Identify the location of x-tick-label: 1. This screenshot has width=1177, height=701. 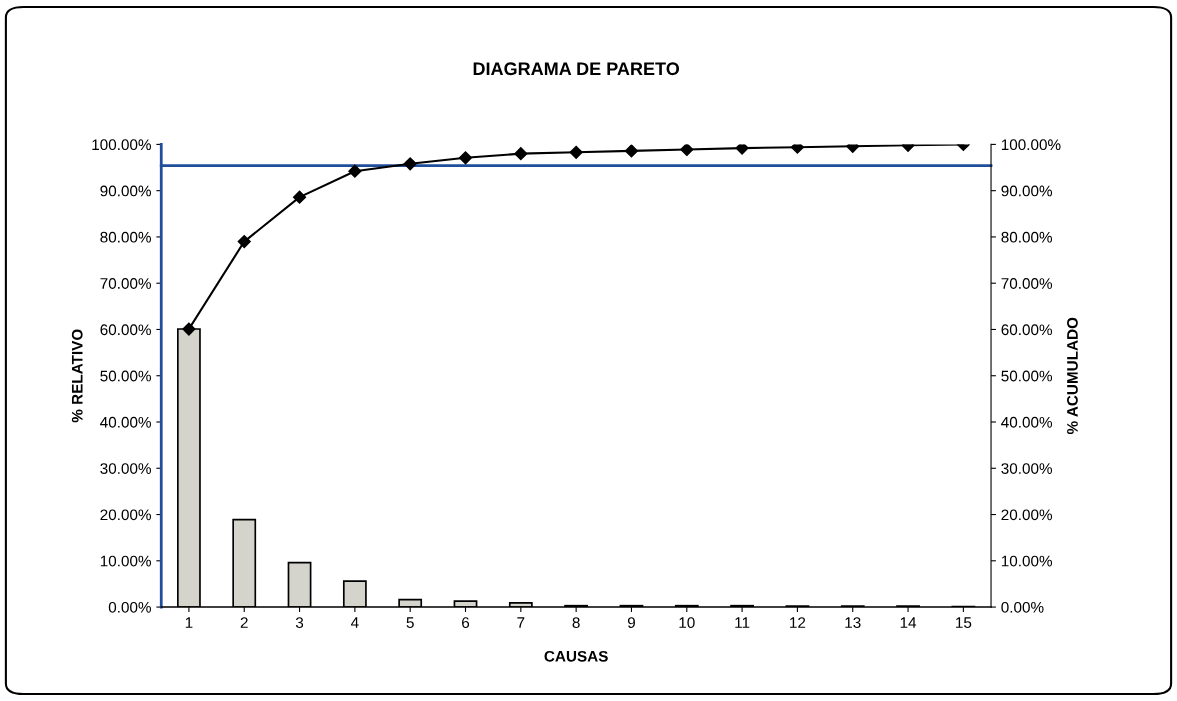
(189, 622).